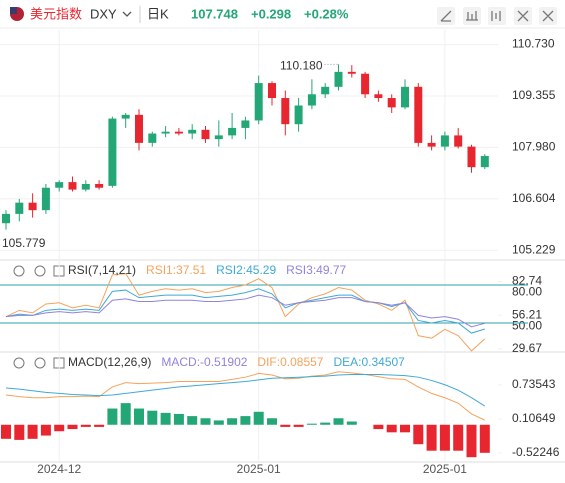 The width and height of the screenshot is (565, 483). I want to click on period: 日K, so click(158, 13).